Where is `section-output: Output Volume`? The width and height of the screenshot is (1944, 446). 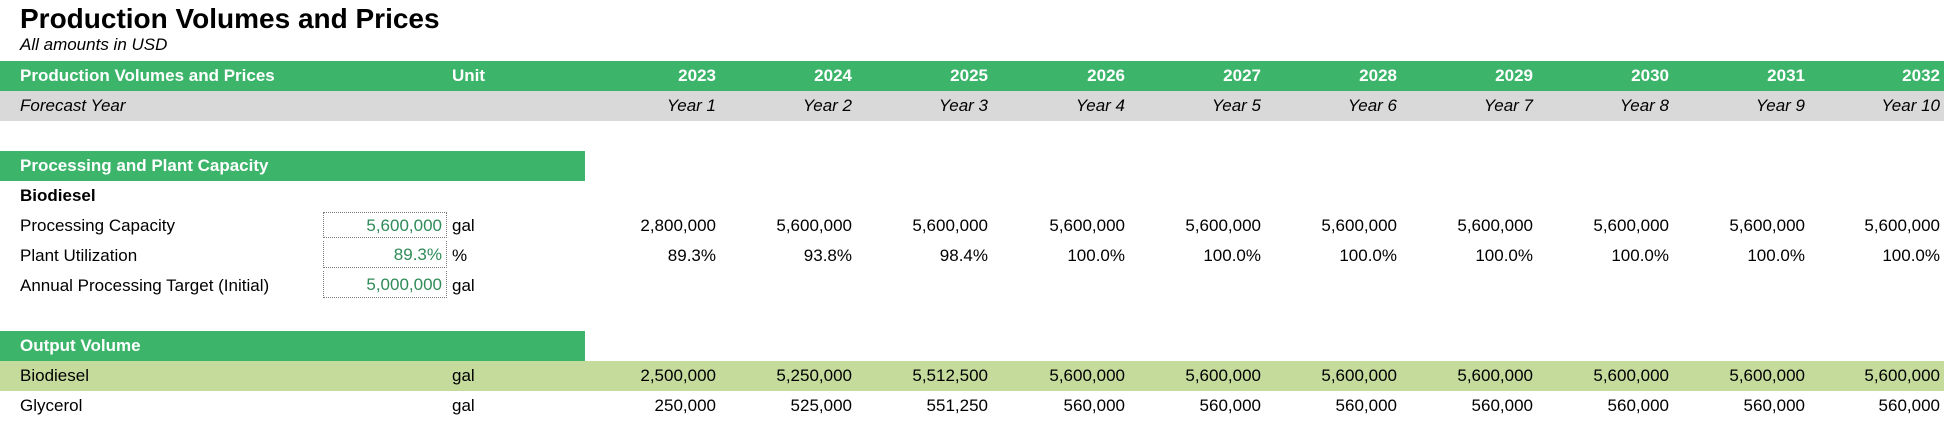
section-output: Output Volume is located at coordinates (292, 346).